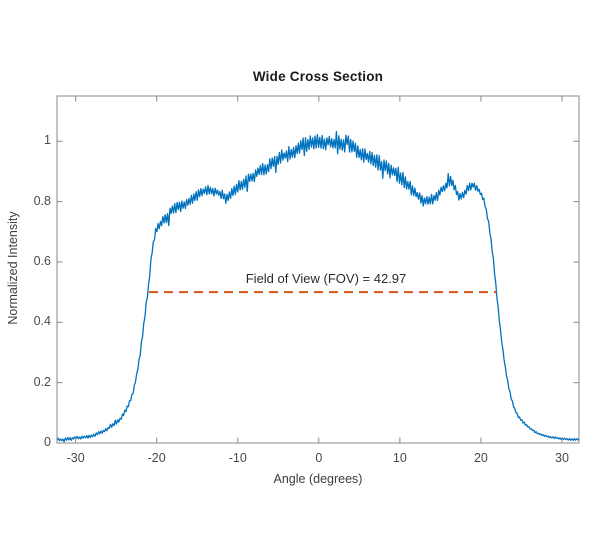 This screenshot has height=539, width=600. I want to click on x-tick-label: -20, so click(156, 458).